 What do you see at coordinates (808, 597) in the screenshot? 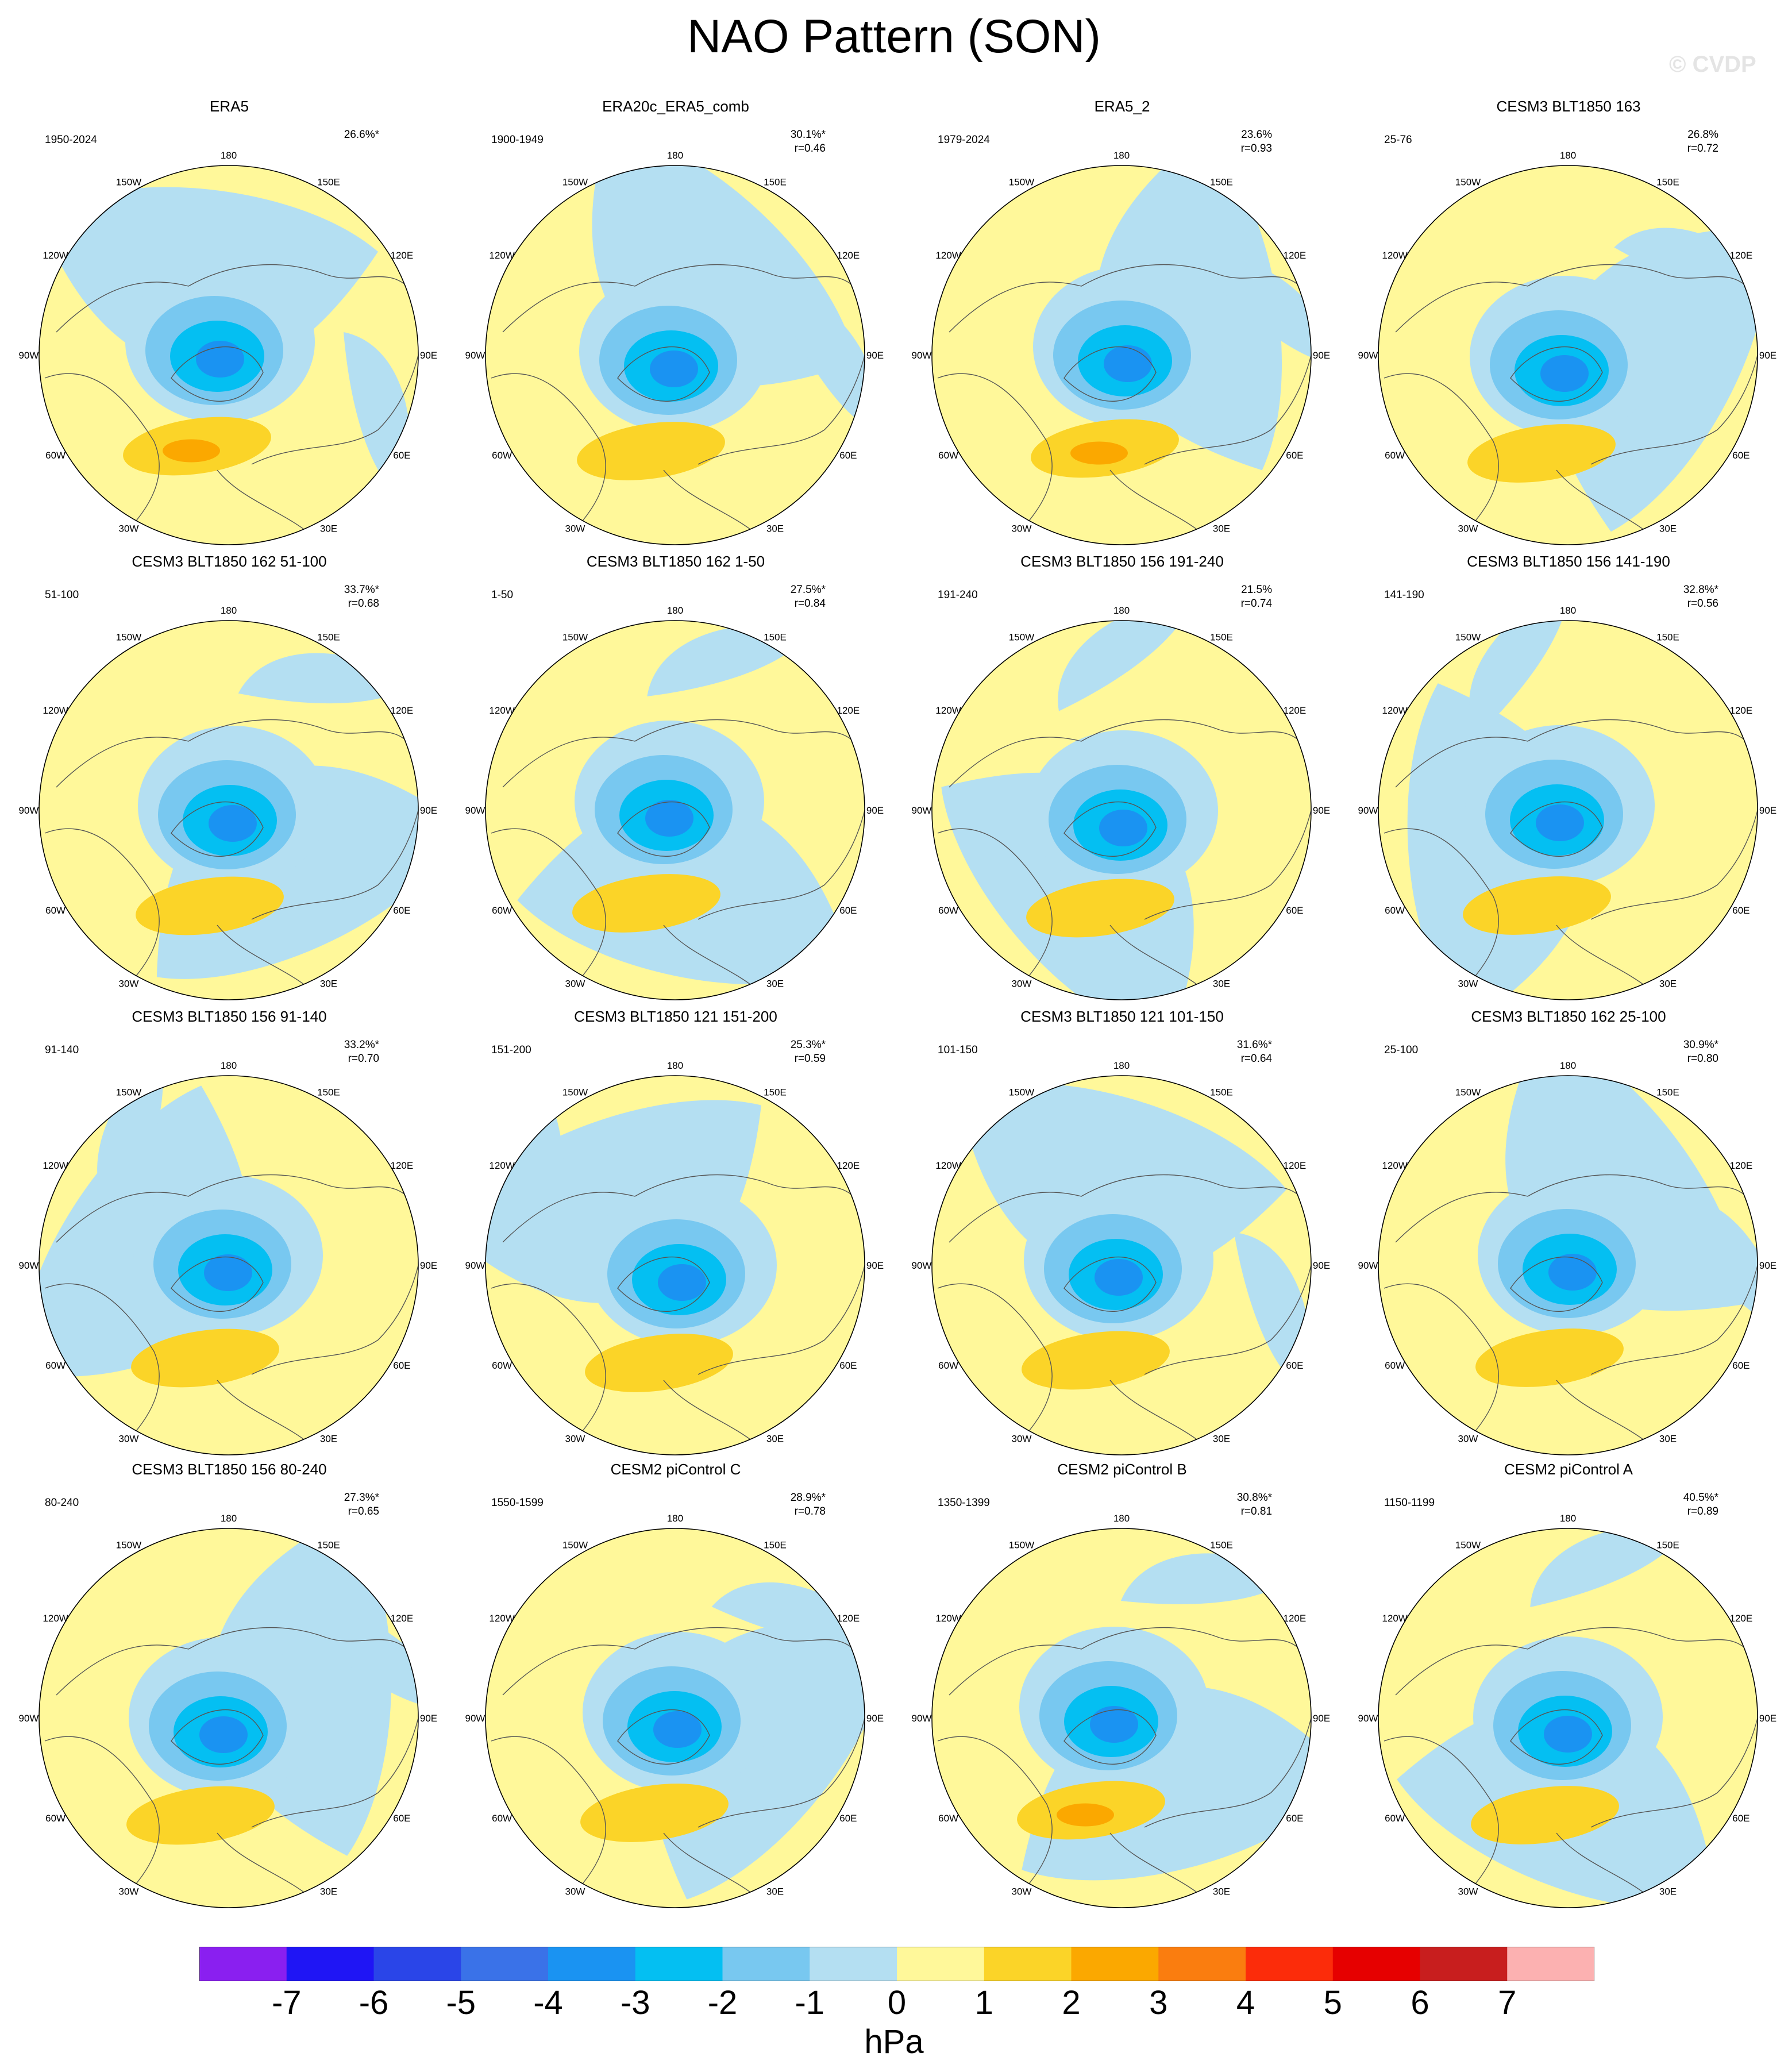
I see `panel-stats: 27.5%* r=0.84` at bounding box center [808, 597].